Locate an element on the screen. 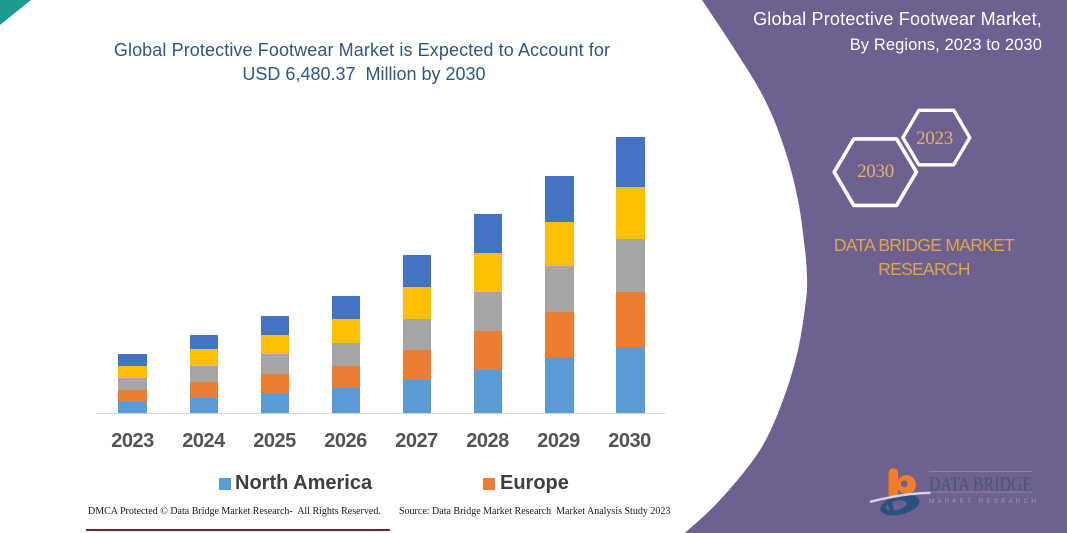  svg-text: DATA BRIDGE is located at coordinates (980, 485).